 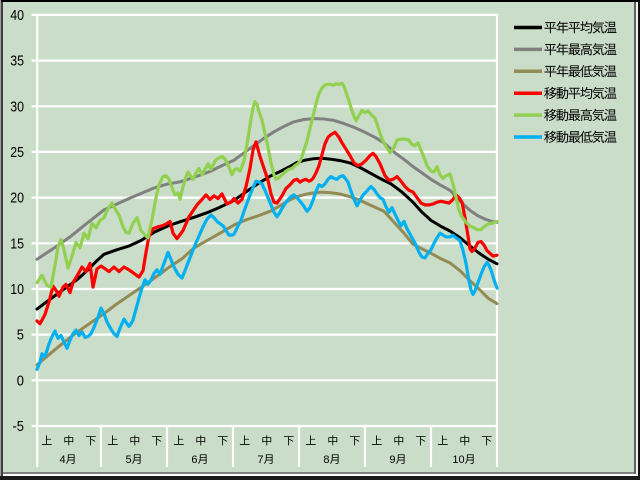 I want to click on svg-text: 35, so click(x=17, y=62).